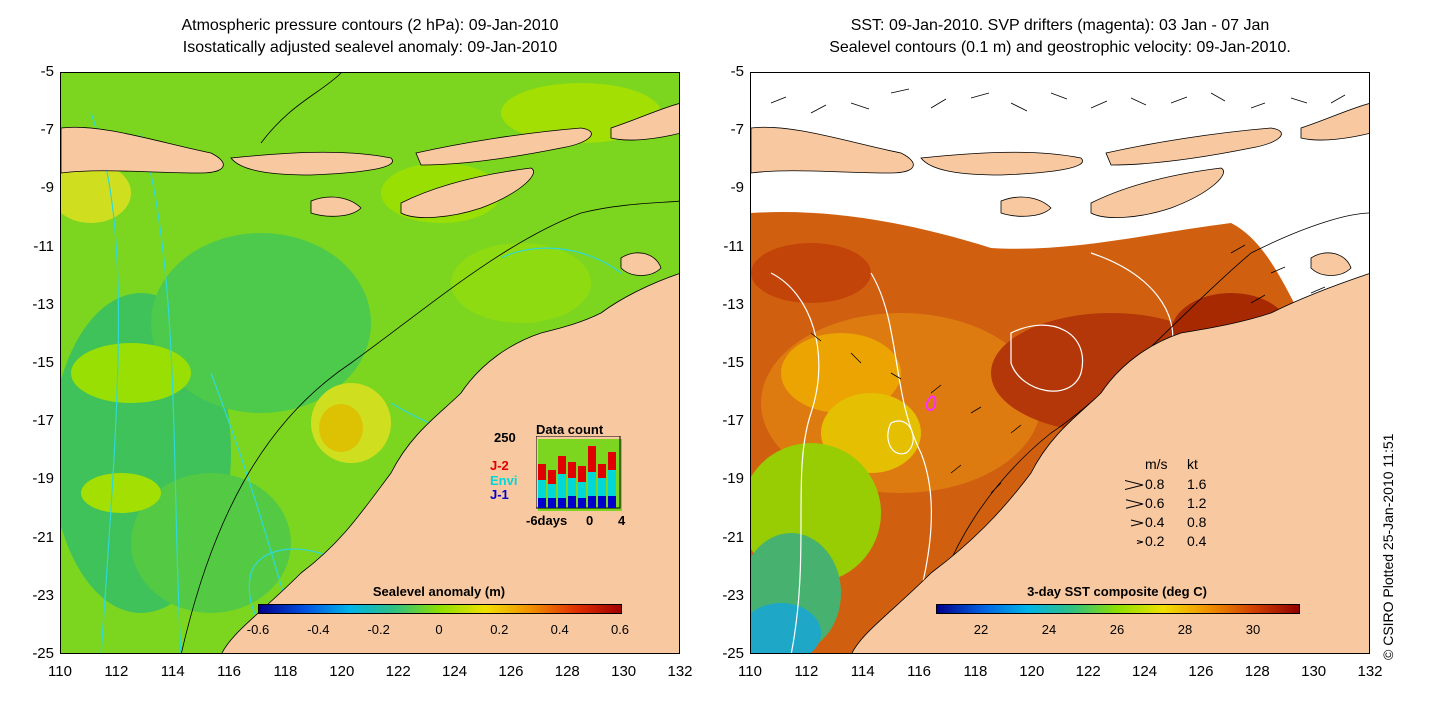 This screenshot has width=1440, height=720. Describe the element at coordinates (1155, 484) in the screenshot. I see `speed-legend-ms: 0.8` at that location.